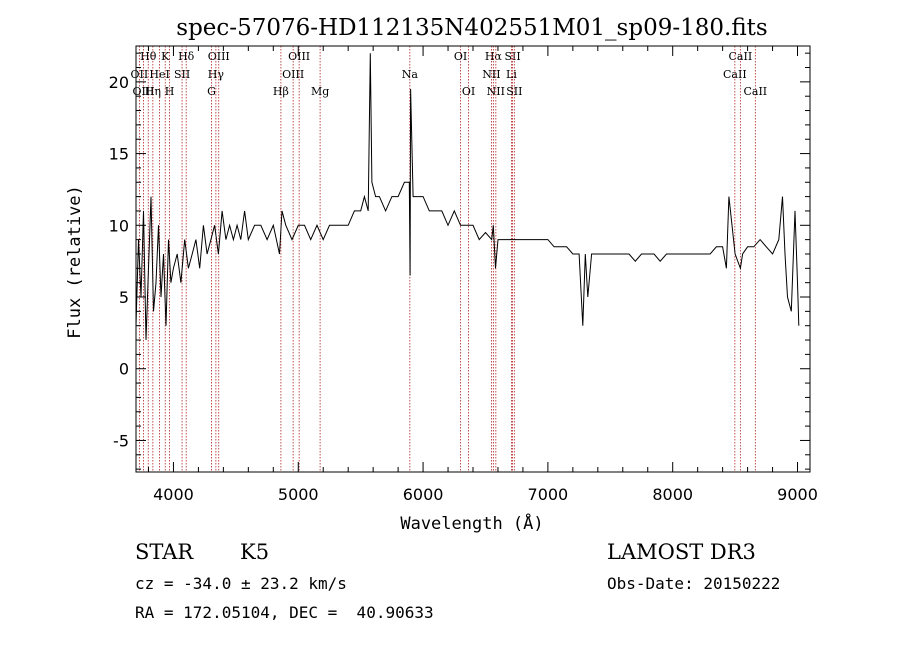  What do you see at coordinates (471, 523) in the screenshot?
I see `x-axis-label: Wavelength (Å)` at bounding box center [471, 523].